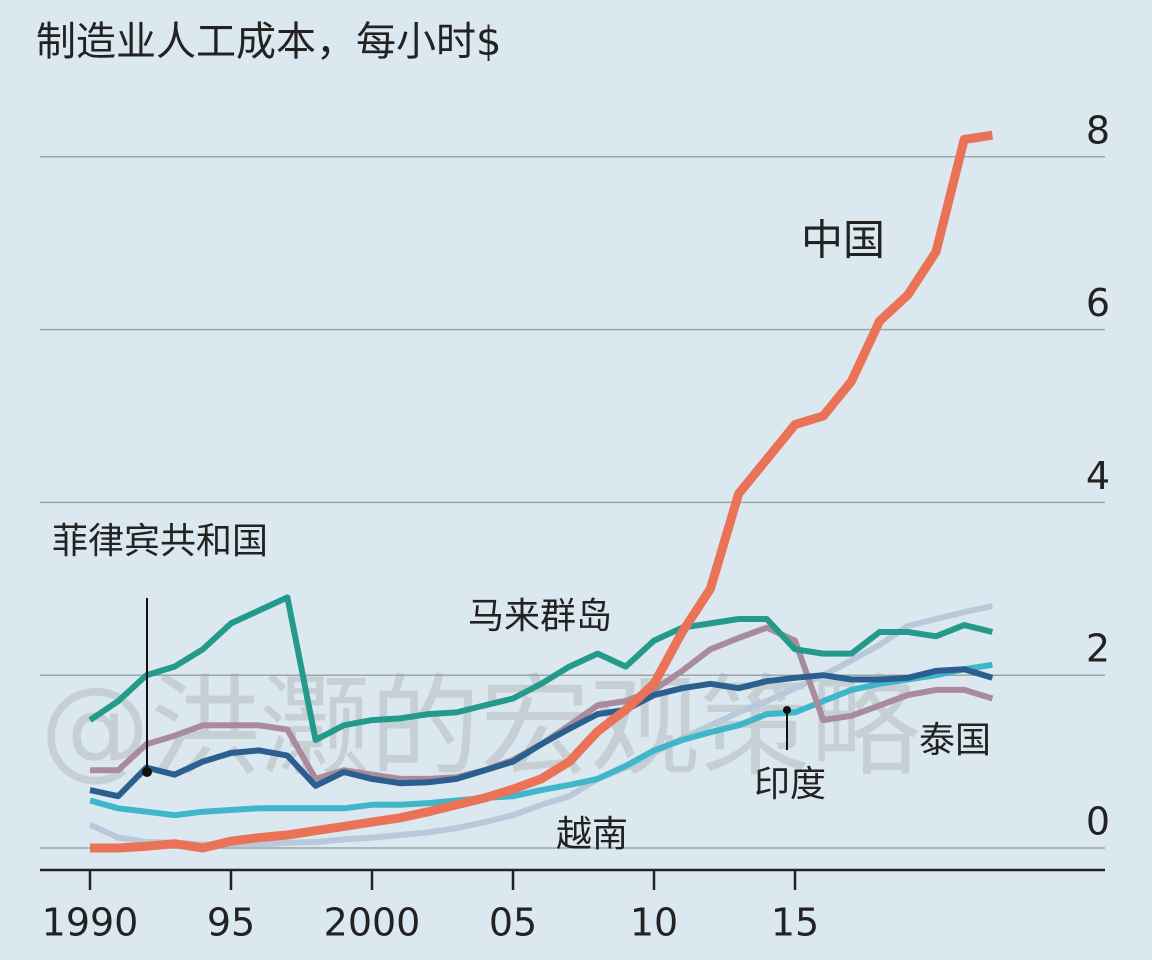  Describe the element at coordinates (795, 923) in the screenshot. I see `x-tick-label: 15` at that location.